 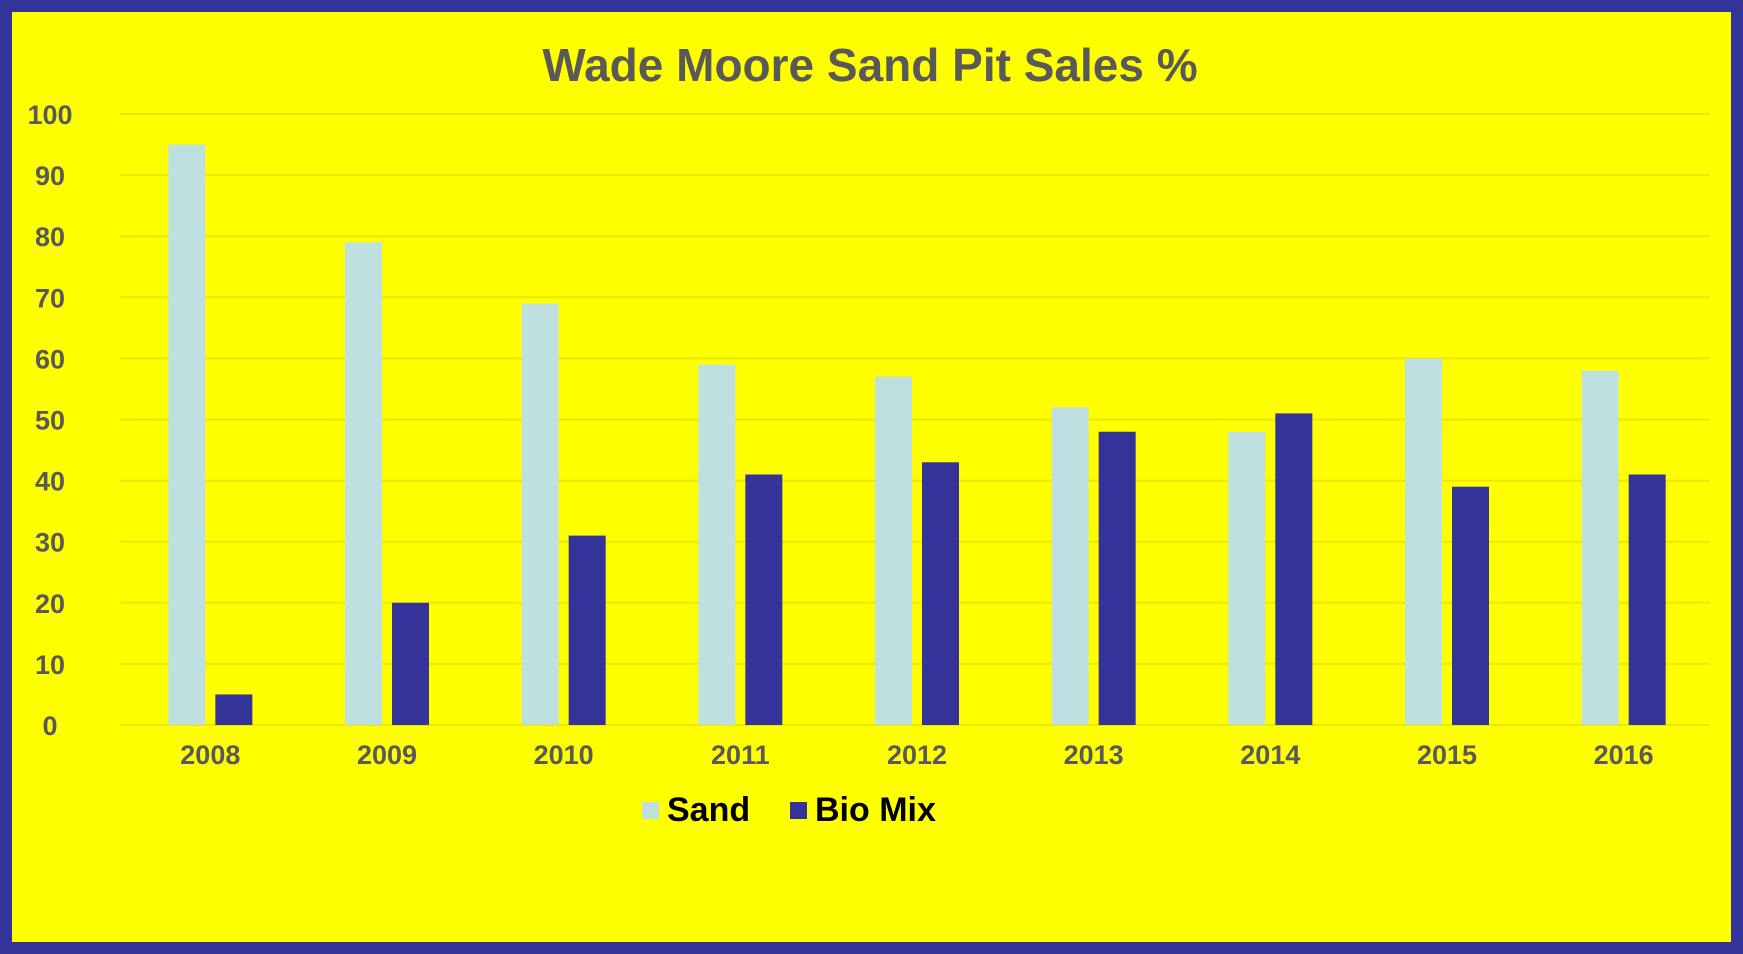 I want to click on y-axis-ticks: 0 10 20 30 40 50 60 70 80 90 100, so click(x=49, y=420).